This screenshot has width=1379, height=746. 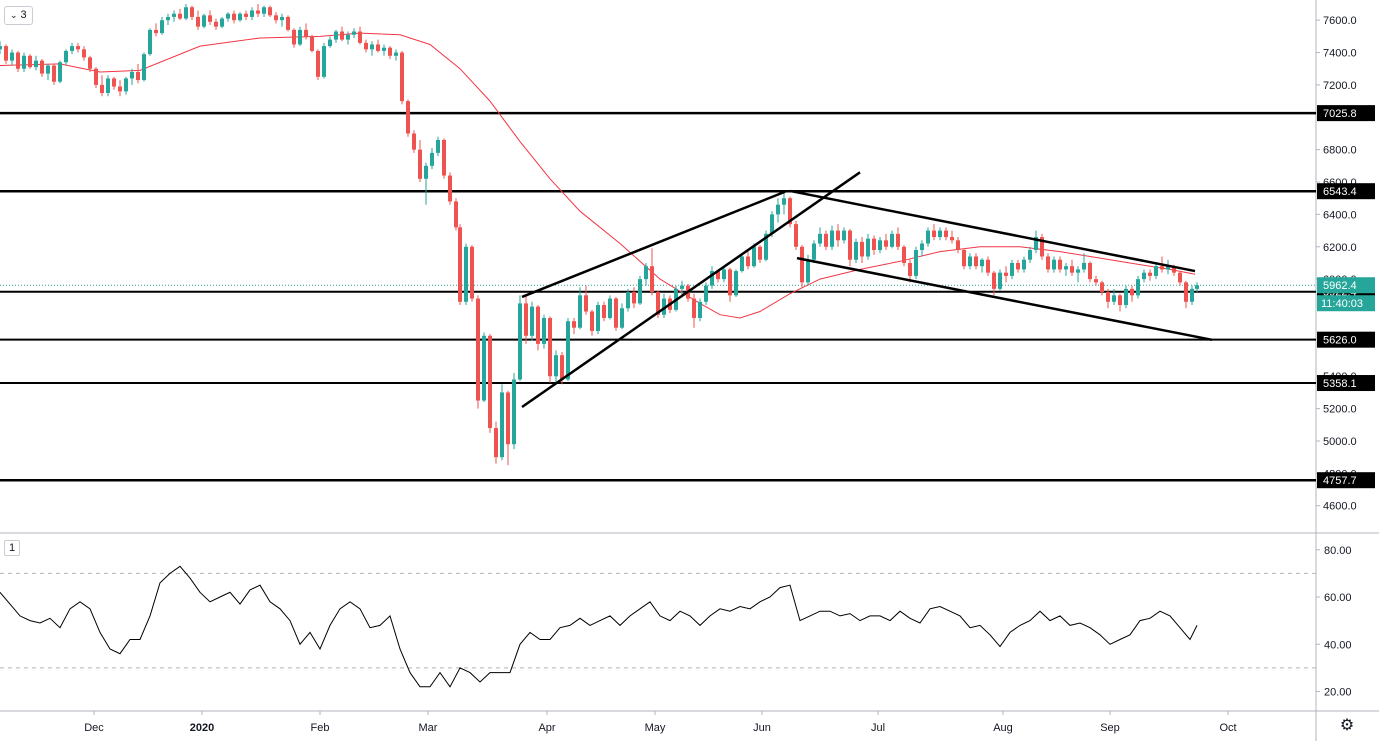 I want to click on x-tick-label: Aug, so click(x=1003, y=728).